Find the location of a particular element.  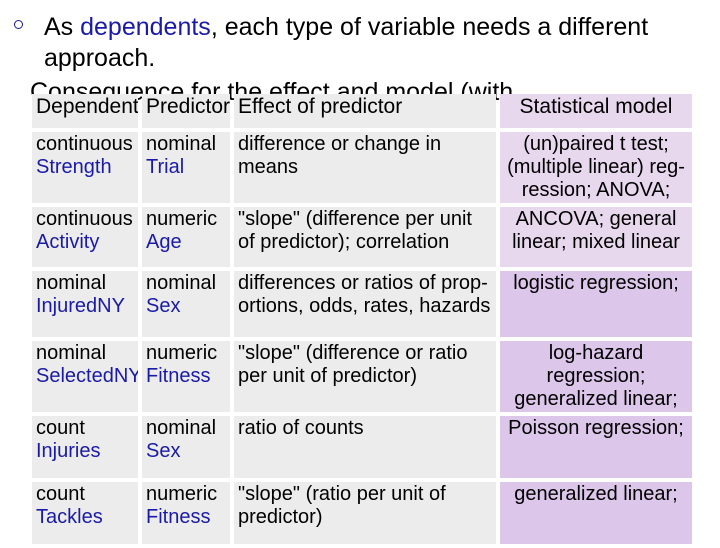

model-cell: logistic regression; is located at coordinates (596, 304).